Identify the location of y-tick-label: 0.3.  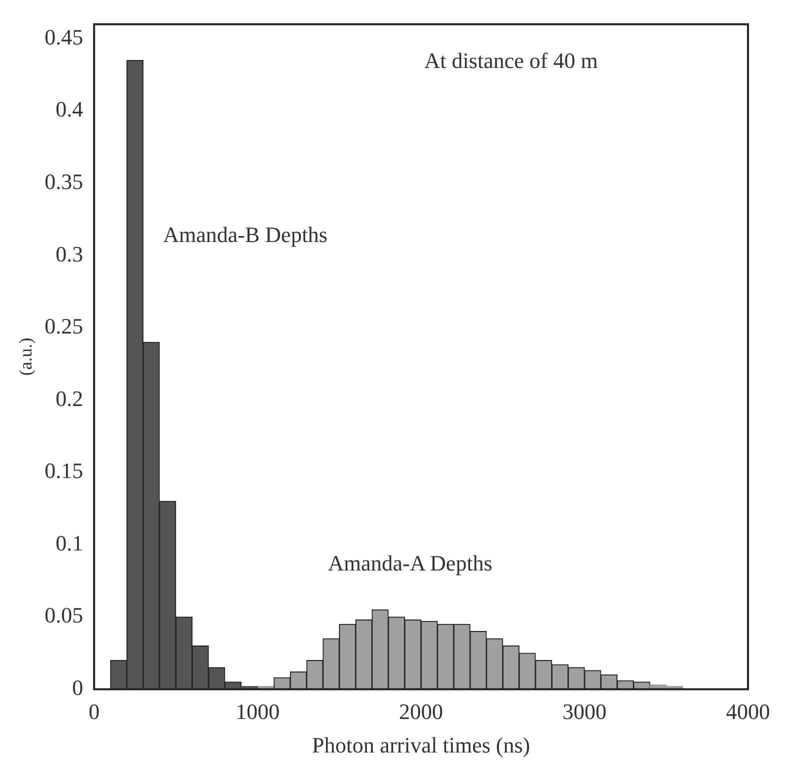
(70, 253).